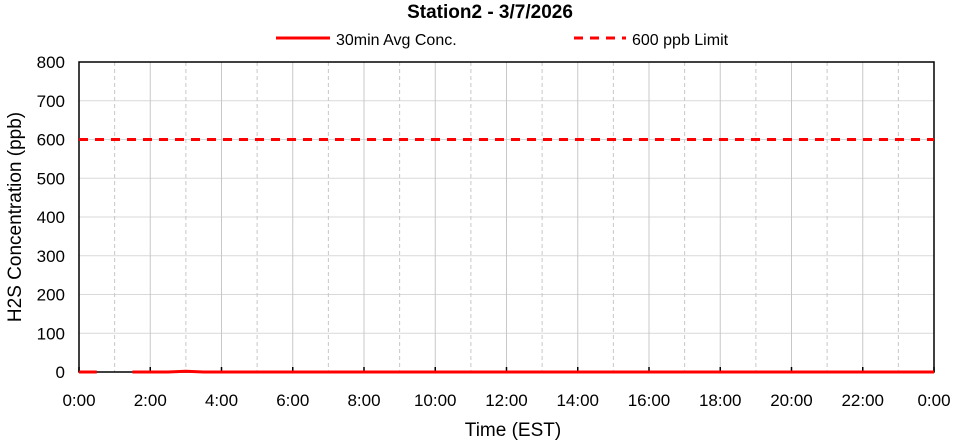 This screenshot has height=440, width=954. What do you see at coordinates (51, 101) in the screenshot?
I see `y-tick-label: 700` at bounding box center [51, 101].